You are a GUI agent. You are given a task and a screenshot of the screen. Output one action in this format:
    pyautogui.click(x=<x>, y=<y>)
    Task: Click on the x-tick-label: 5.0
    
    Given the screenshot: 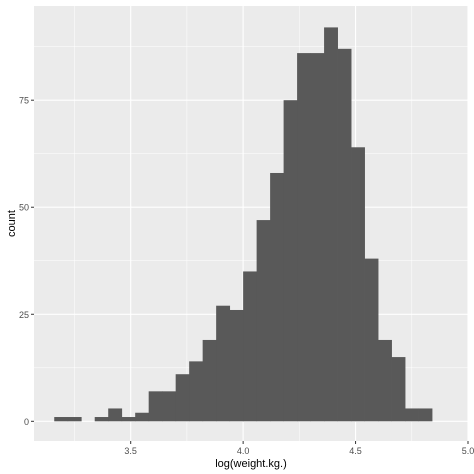 What is the action you would take?
    pyautogui.click(x=468, y=451)
    